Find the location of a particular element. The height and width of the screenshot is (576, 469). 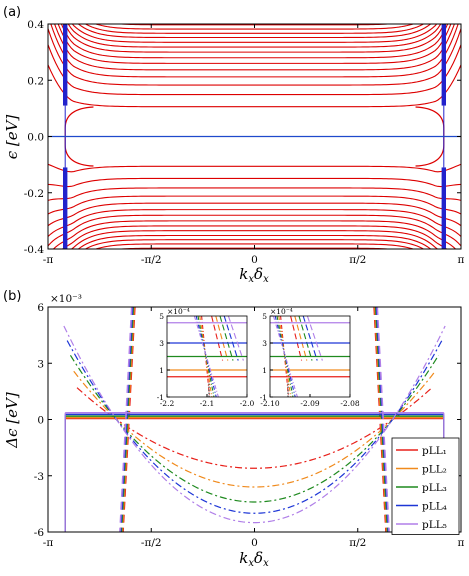

legend: pLL₁ pLL₂ pLL₃ pLL₄ pLL₅ is located at coordinates (425, 486).